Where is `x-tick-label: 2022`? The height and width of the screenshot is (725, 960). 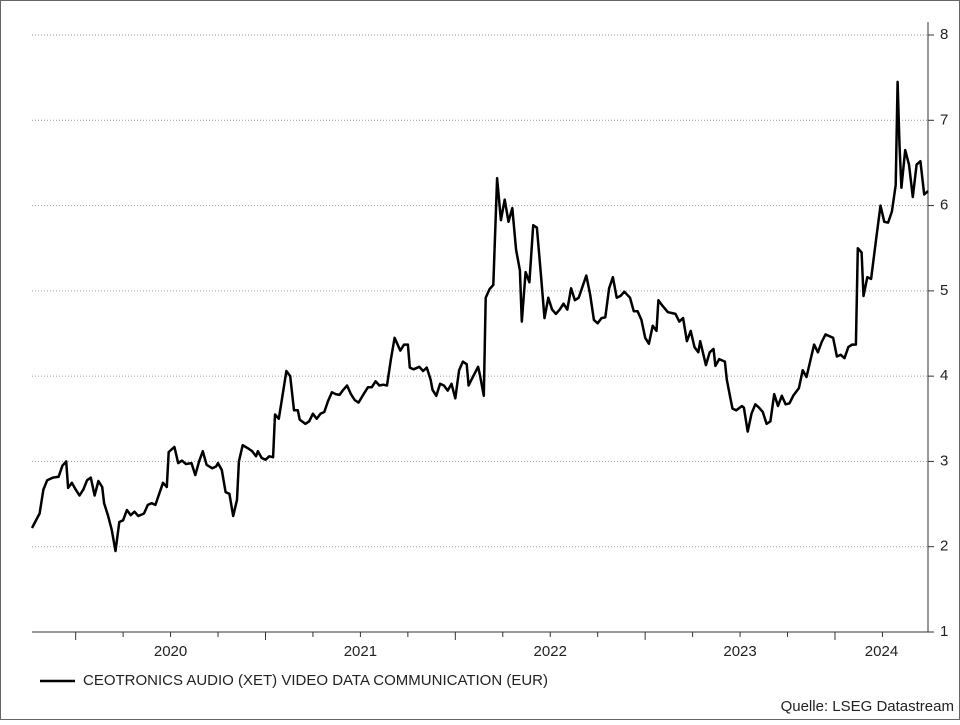 x-tick-label: 2022 is located at coordinates (550, 651).